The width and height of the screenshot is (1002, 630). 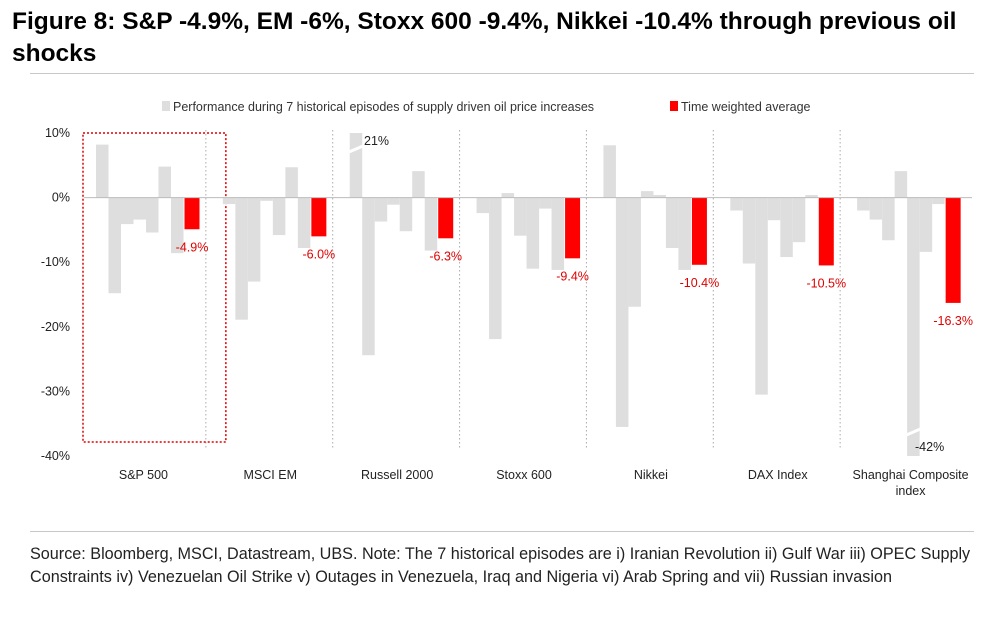 What do you see at coordinates (746, 107) in the screenshot?
I see `legend-label-average: Time weighted average` at bounding box center [746, 107].